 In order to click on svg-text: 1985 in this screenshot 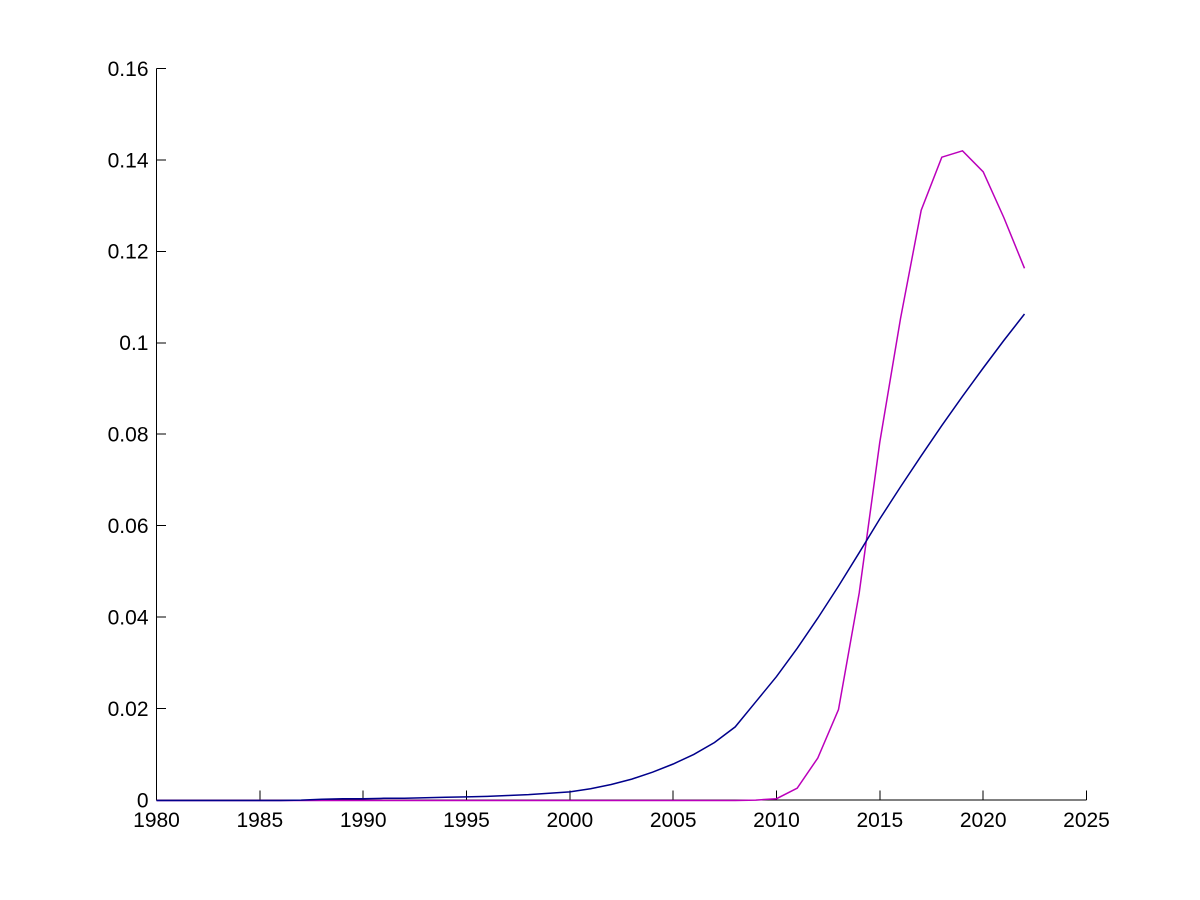, I will do `click(259, 820)`.